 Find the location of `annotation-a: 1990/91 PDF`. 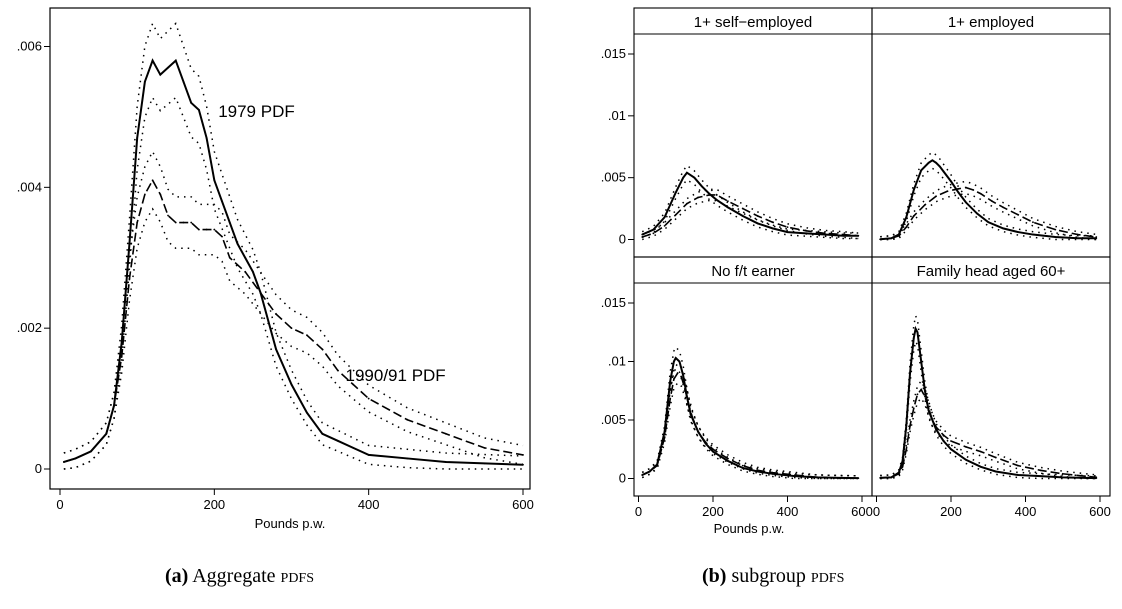

annotation-a: 1990/91 PDF is located at coordinates (396, 375).